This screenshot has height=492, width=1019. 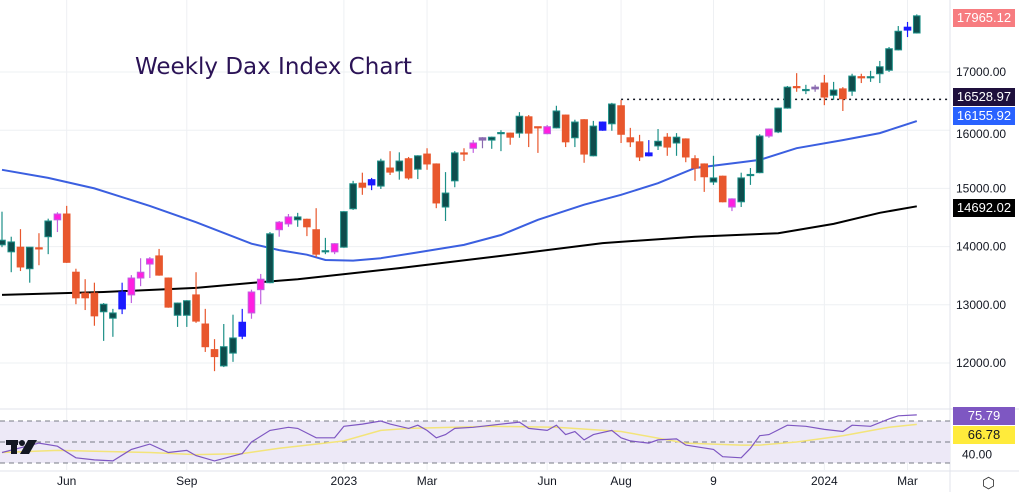 What do you see at coordinates (984, 97) in the screenshot?
I see `resistance-level-badge: 16528.97` at bounding box center [984, 97].